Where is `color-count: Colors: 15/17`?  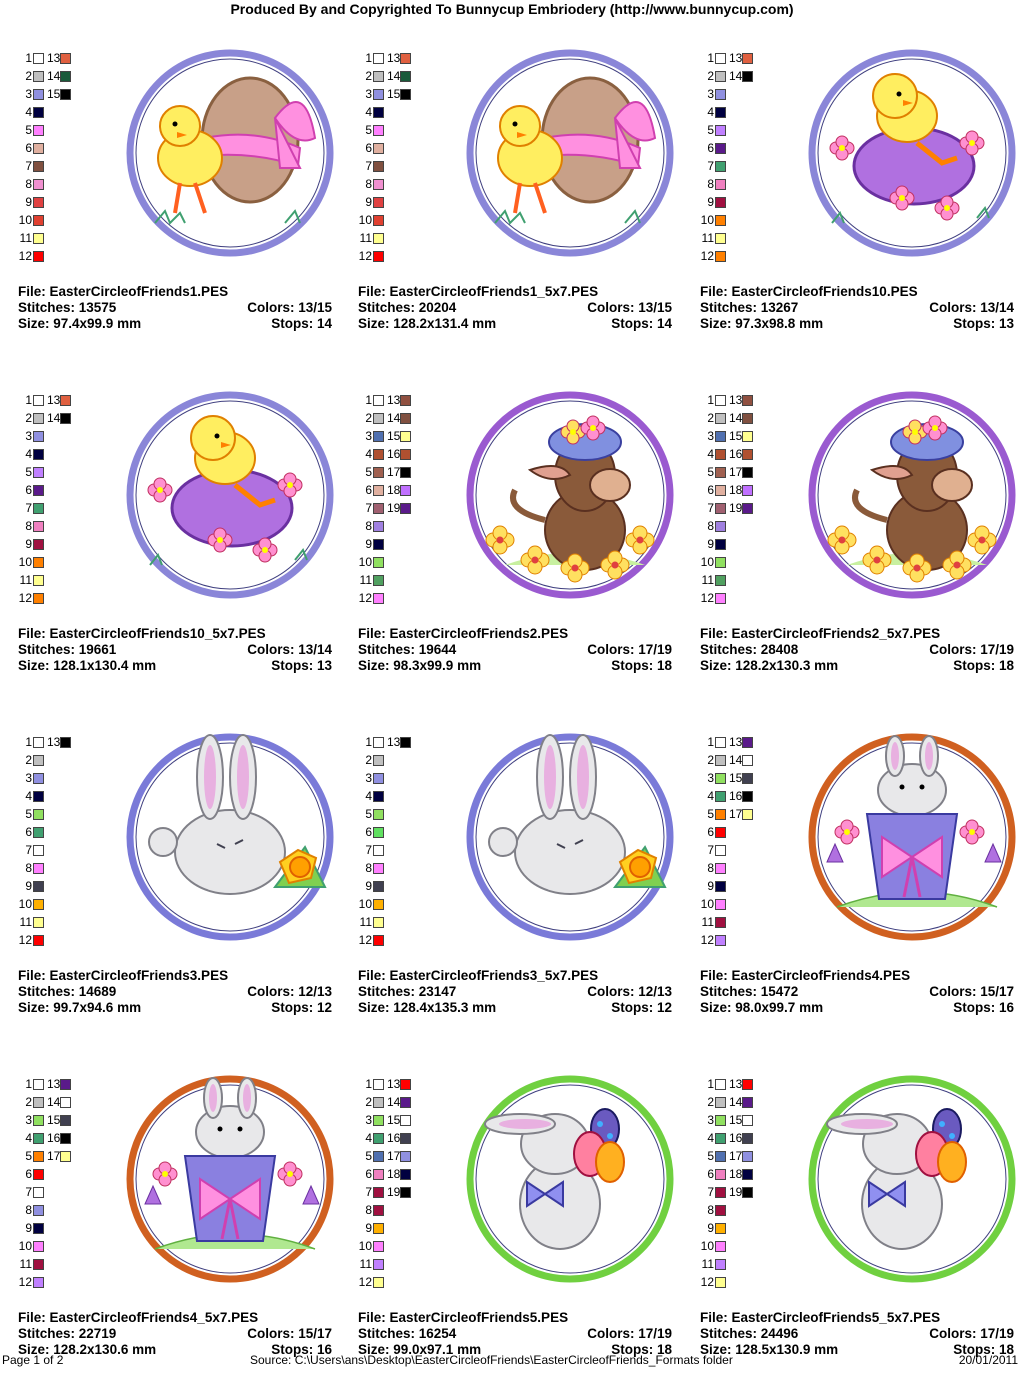
color-count: Colors: 15/17 is located at coordinates (971, 991).